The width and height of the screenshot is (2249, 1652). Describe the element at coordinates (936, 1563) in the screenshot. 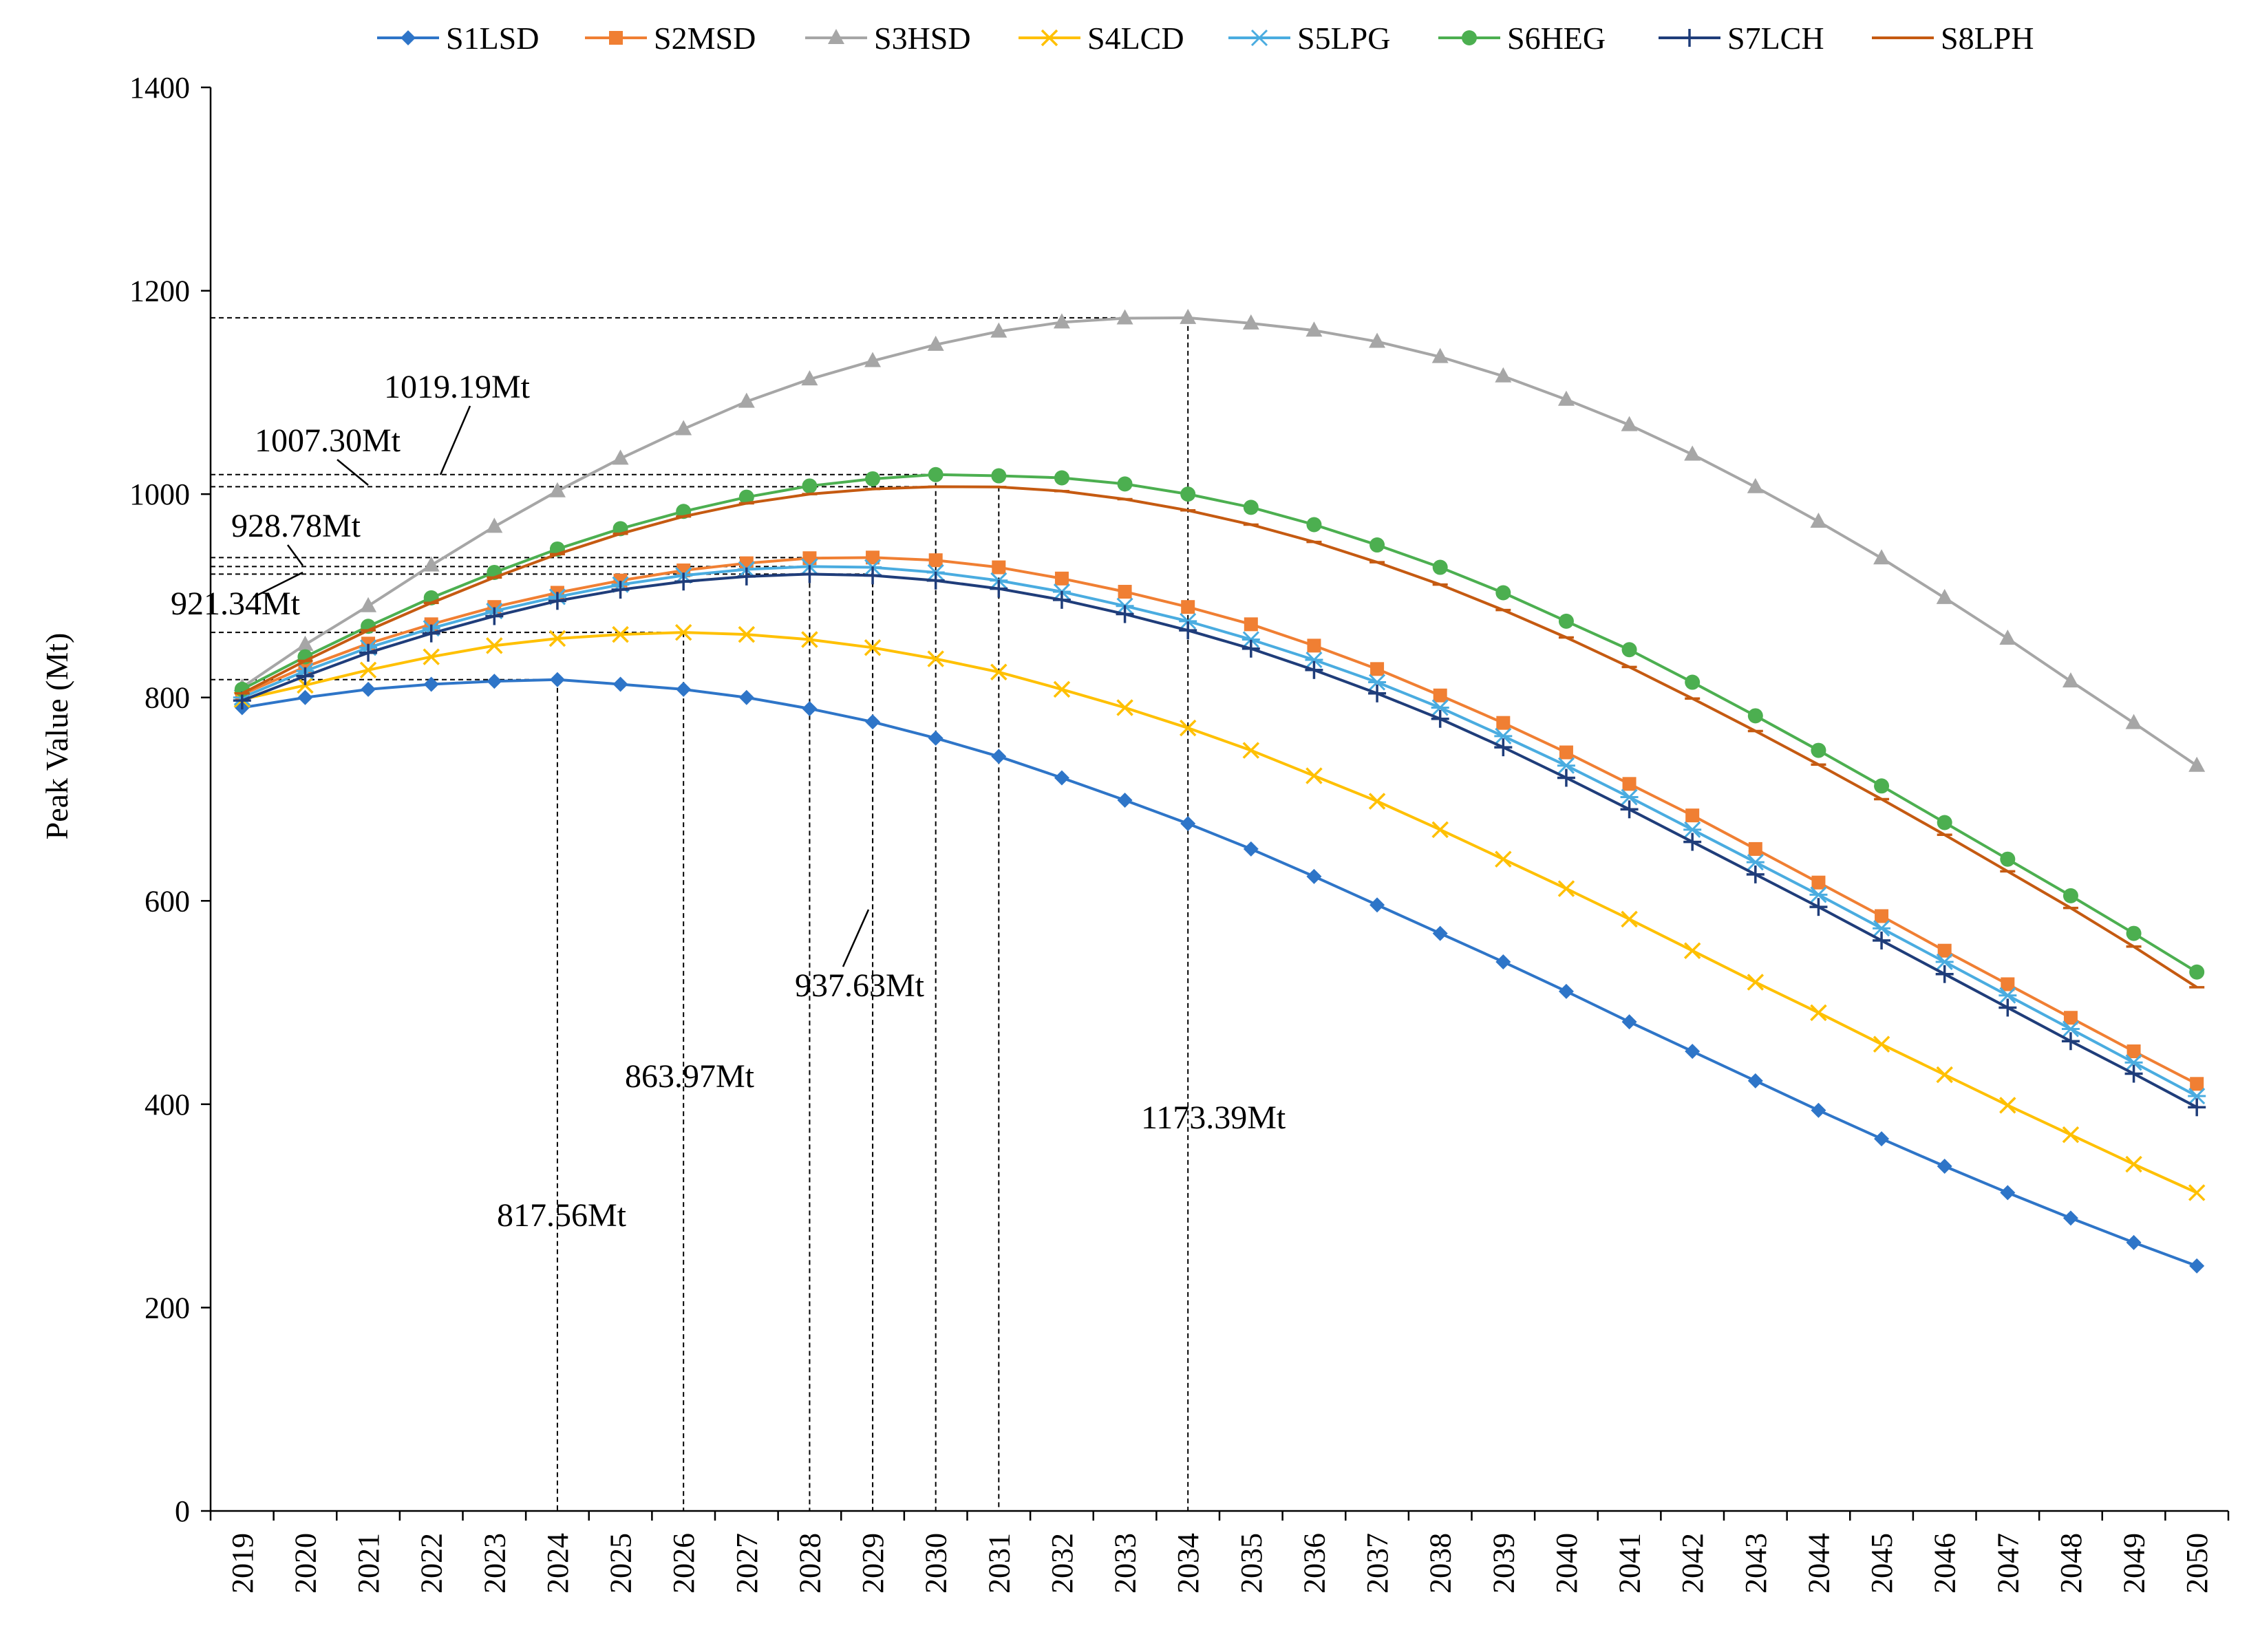

I see `x-tick-label: 2030` at that location.